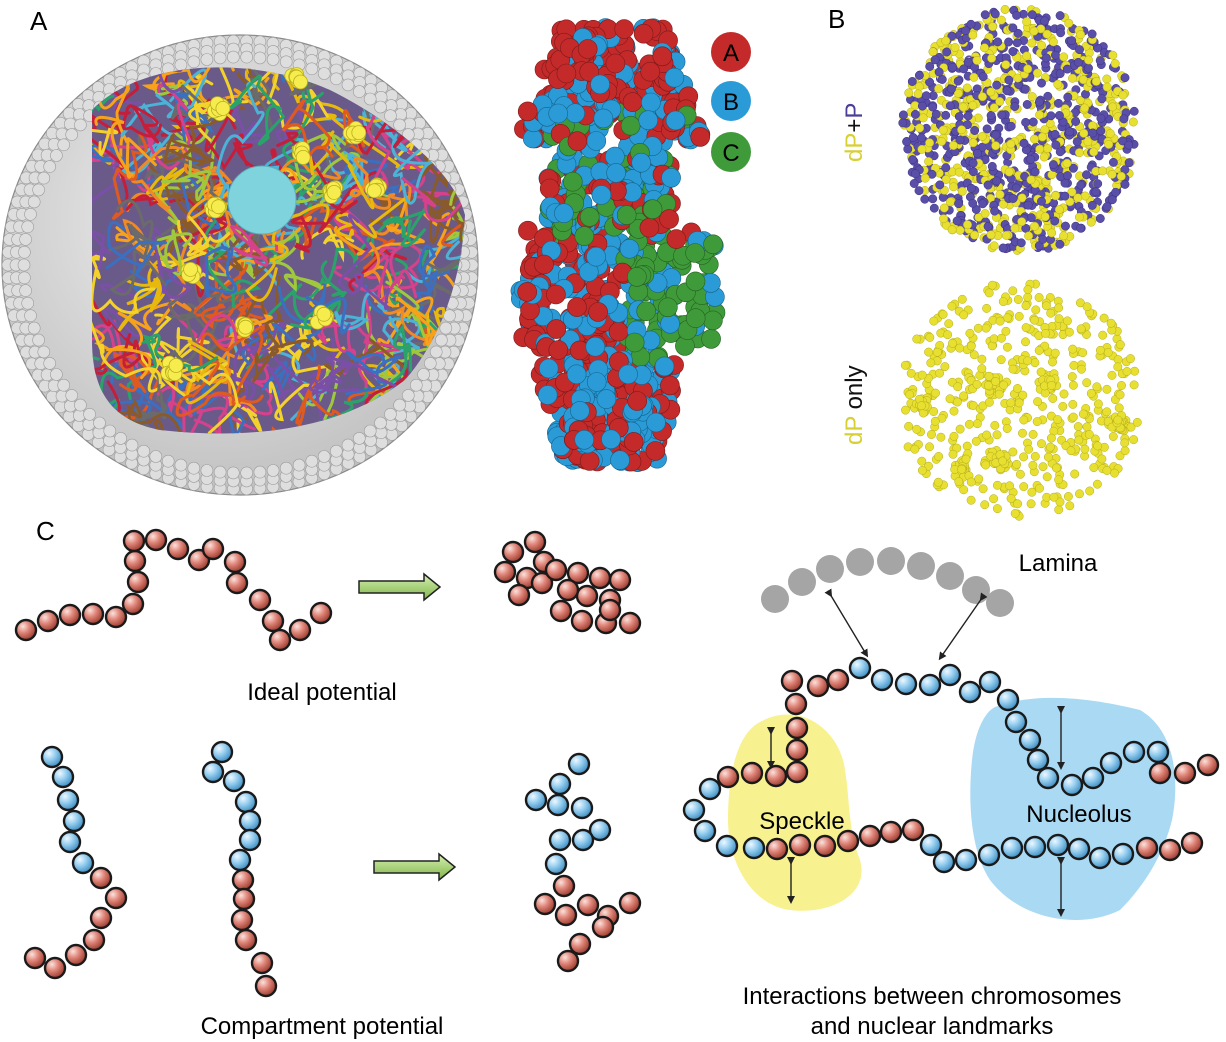 The image size is (1226, 1042). What do you see at coordinates (246, 327) in the screenshot?
I see `speckle-bead` at bounding box center [246, 327].